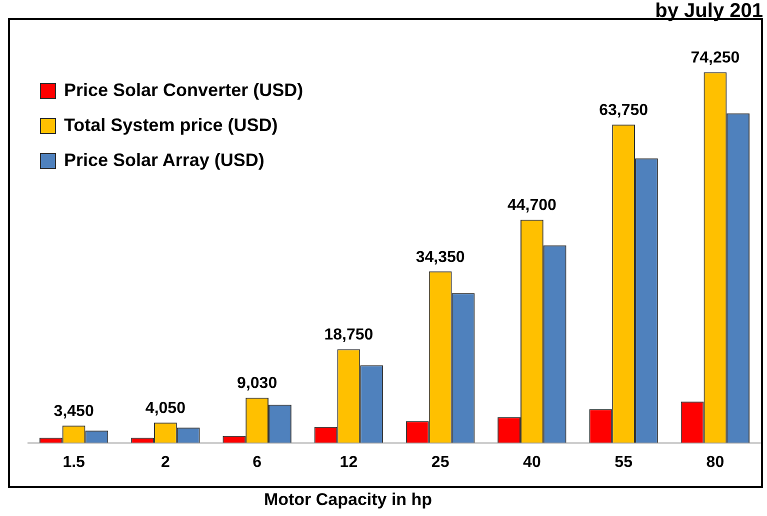 This screenshot has width=767, height=516. What do you see at coordinates (348, 500) in the screenshot?
I see `x-axis-title: Motor Capacity in hp` at bounding box center [348, 500].